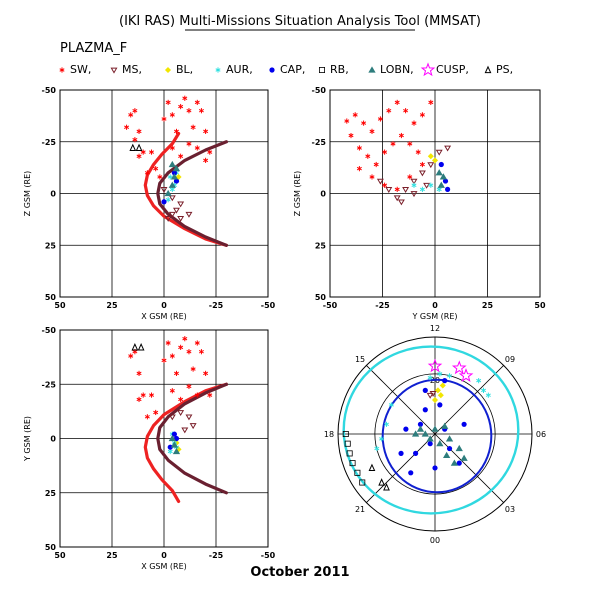 The width and height of the screenshot is (600, 600). I want to click on series-ms, so click(176, 204).